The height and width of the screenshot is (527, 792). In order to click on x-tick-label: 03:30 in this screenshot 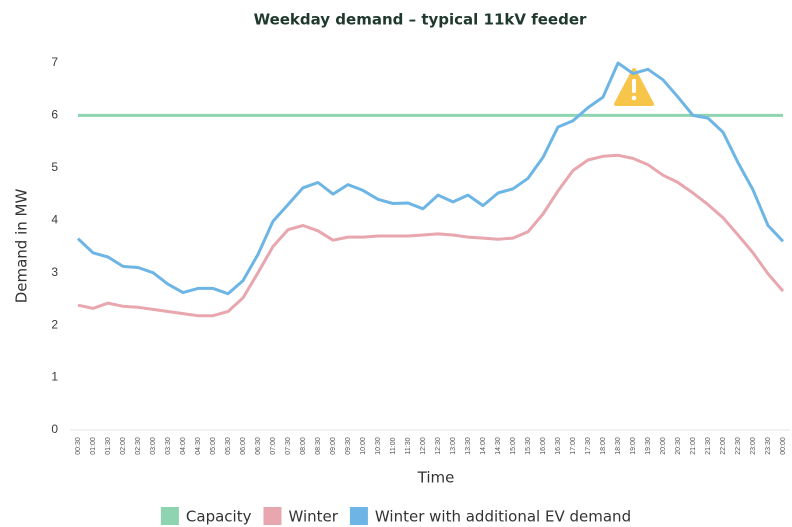, I will do `click(168, 446)`.